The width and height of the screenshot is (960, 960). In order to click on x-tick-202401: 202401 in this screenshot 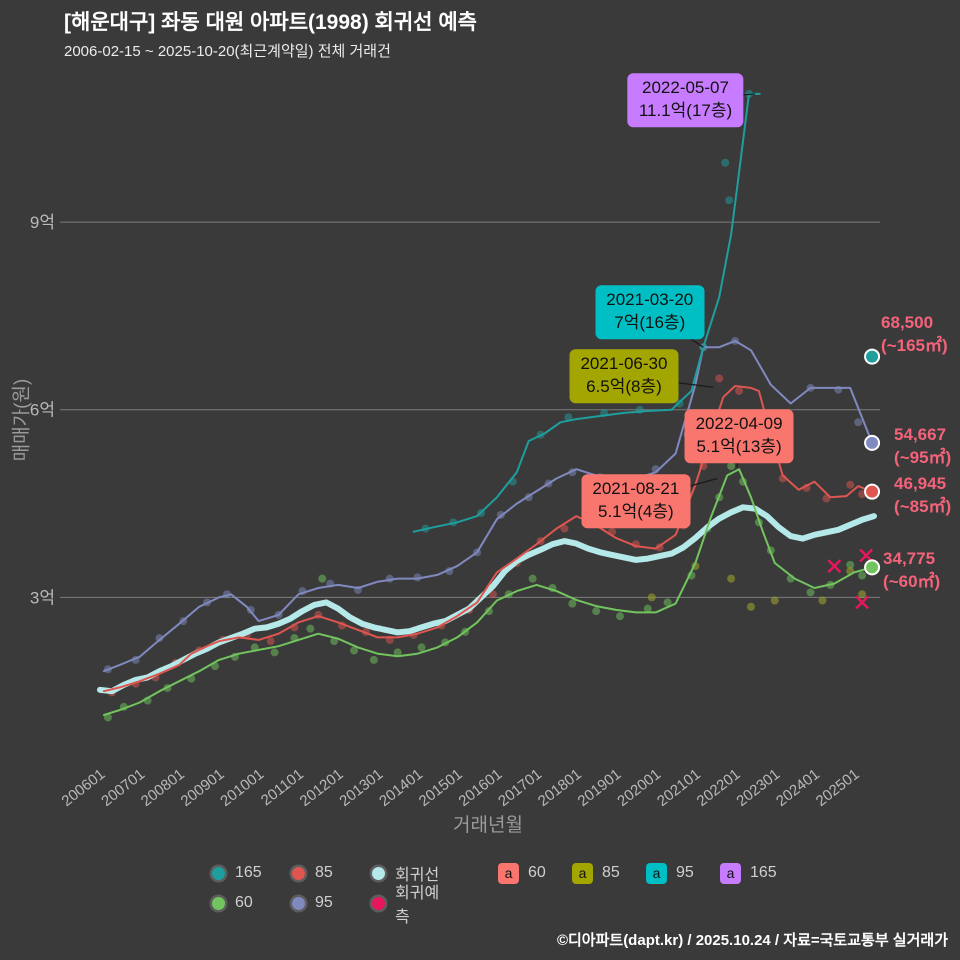, I will do `click(798, 788)`.